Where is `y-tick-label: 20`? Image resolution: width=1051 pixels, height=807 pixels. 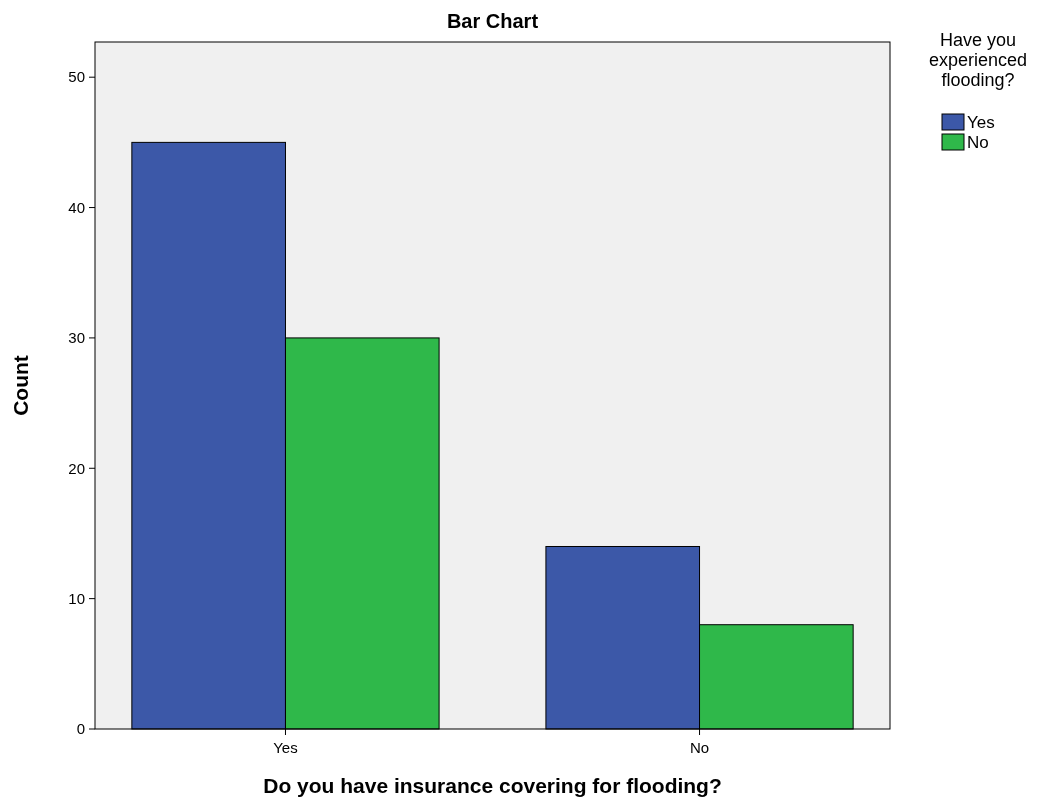
y-tick-label: 20 is located at coordinates (76, 468).